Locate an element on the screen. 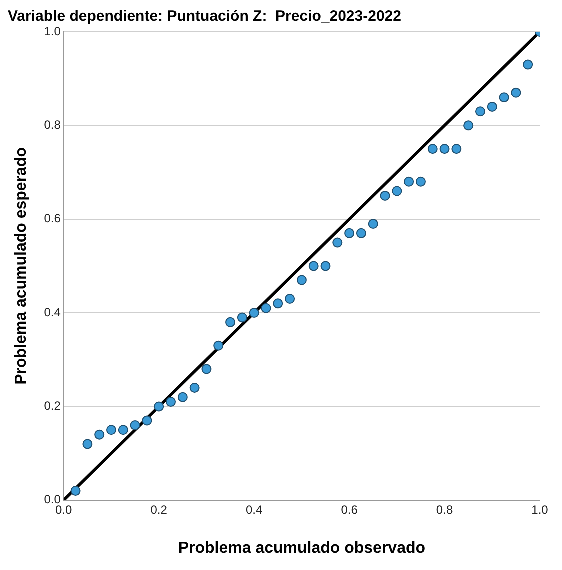 The image size is (562, 570). x-axis-title: Problema acumulado observado is located at coordinates (302, 548).